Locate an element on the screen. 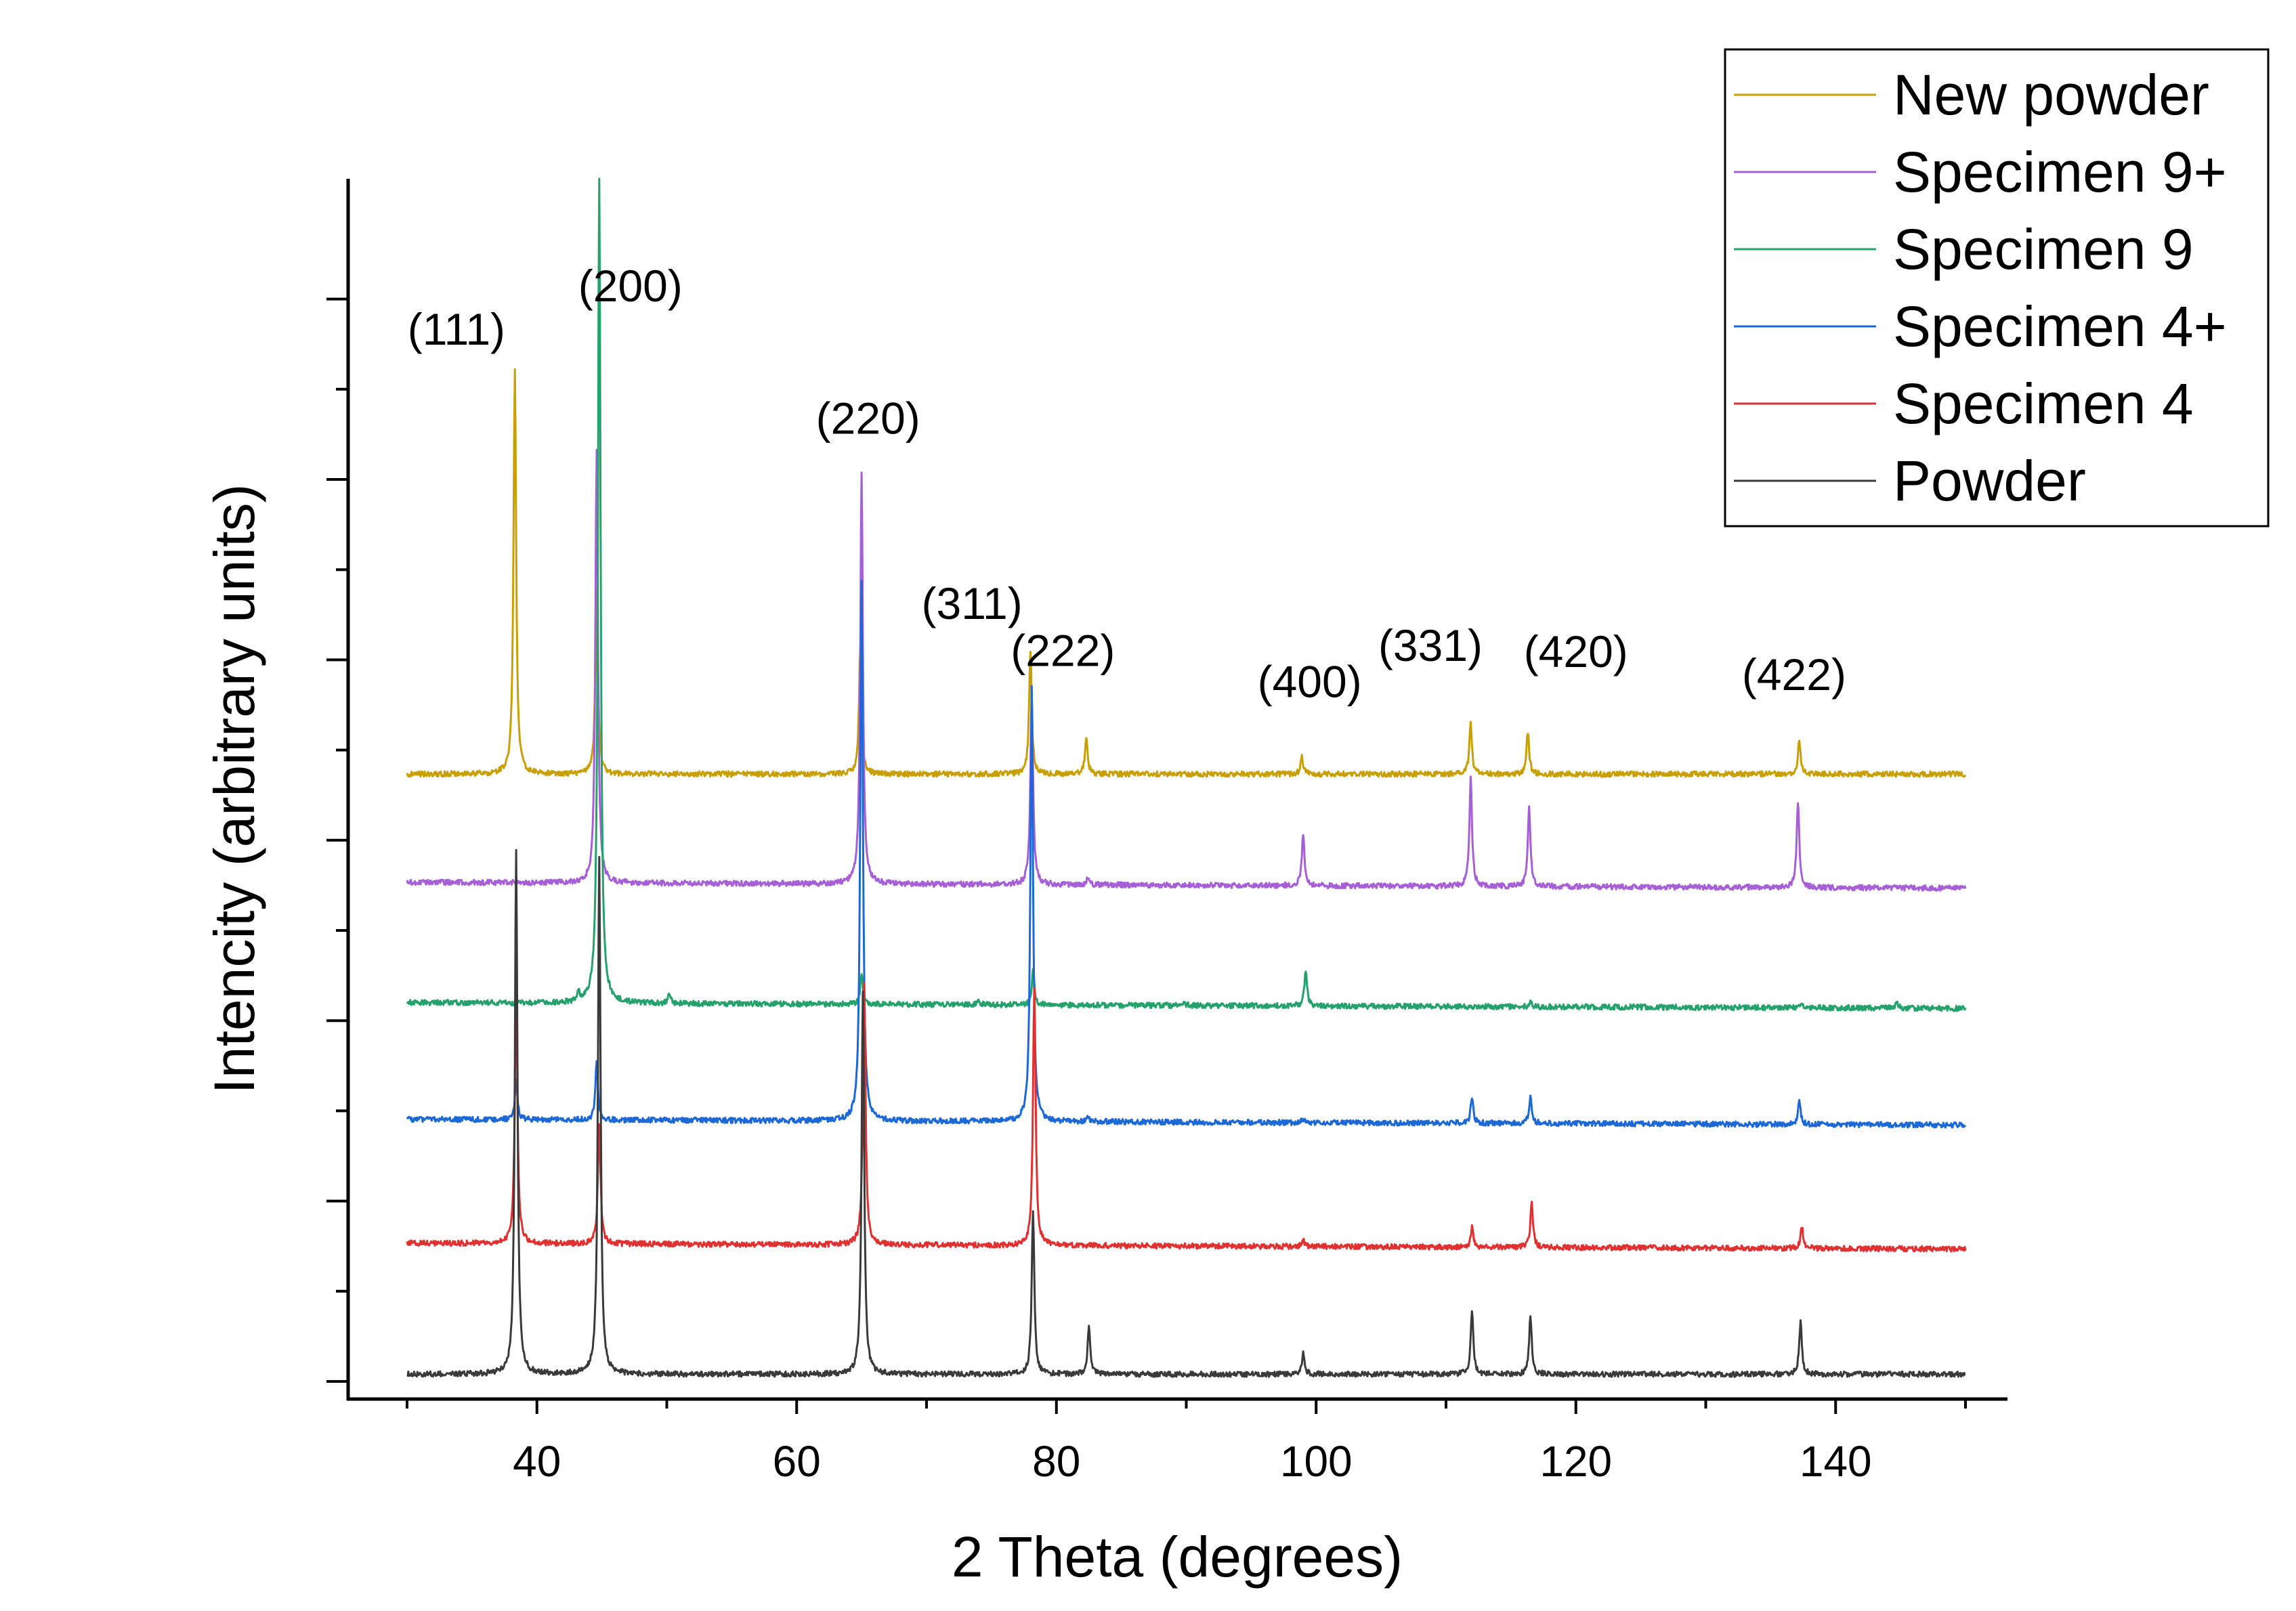 Image resolution: width=2296 pixels, height=1611 pixels. peak-label: (420) is located at coordinates (1576, 651).